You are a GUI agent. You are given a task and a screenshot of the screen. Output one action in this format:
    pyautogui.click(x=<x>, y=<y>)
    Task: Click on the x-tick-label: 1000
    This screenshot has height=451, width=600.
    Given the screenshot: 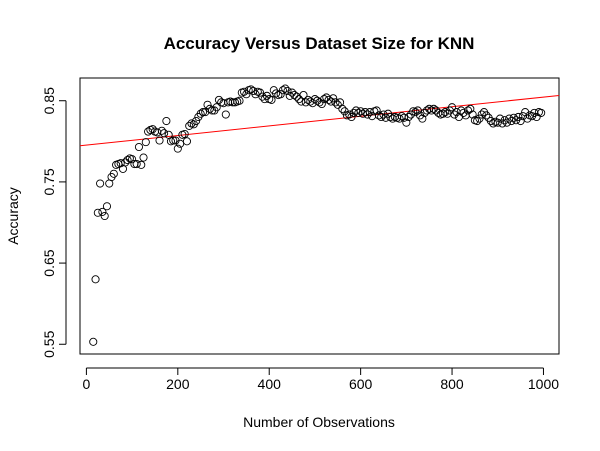 What is the action you would take?
    pyautogui.click(x=543, y=384)
    